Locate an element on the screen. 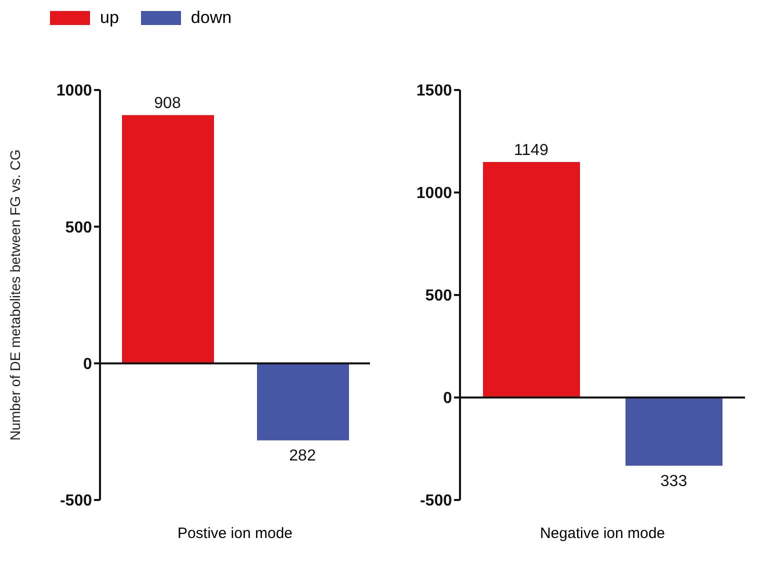  data-label: 1149 is located at coordinates (531, 150).